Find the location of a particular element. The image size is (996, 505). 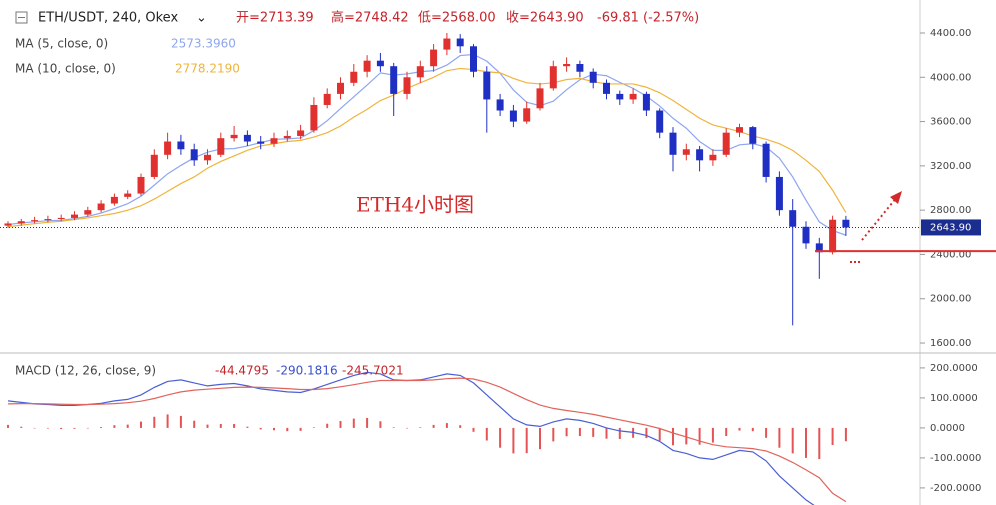

y-tick-label: 0.0000 is located at coordinates (947, 428).